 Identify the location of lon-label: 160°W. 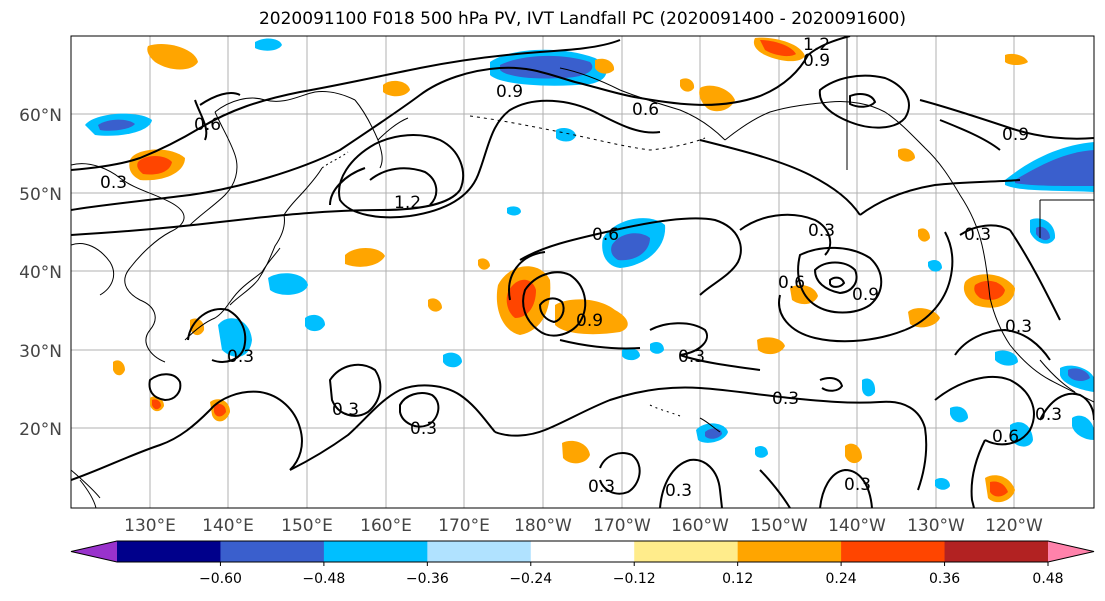
(700, 526).